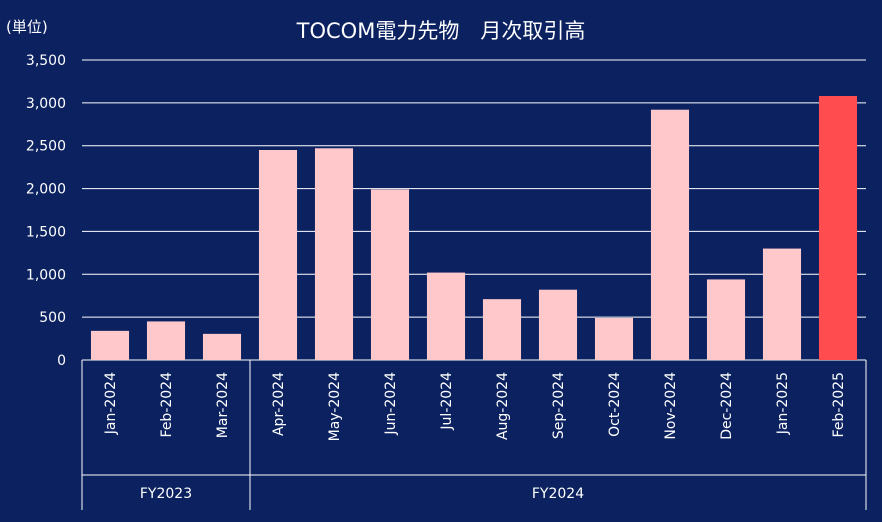  What do you see at coordinates (52, 318) in the screenshot?
I see `y-tick-label: 500` at bounding box center [52, 318].